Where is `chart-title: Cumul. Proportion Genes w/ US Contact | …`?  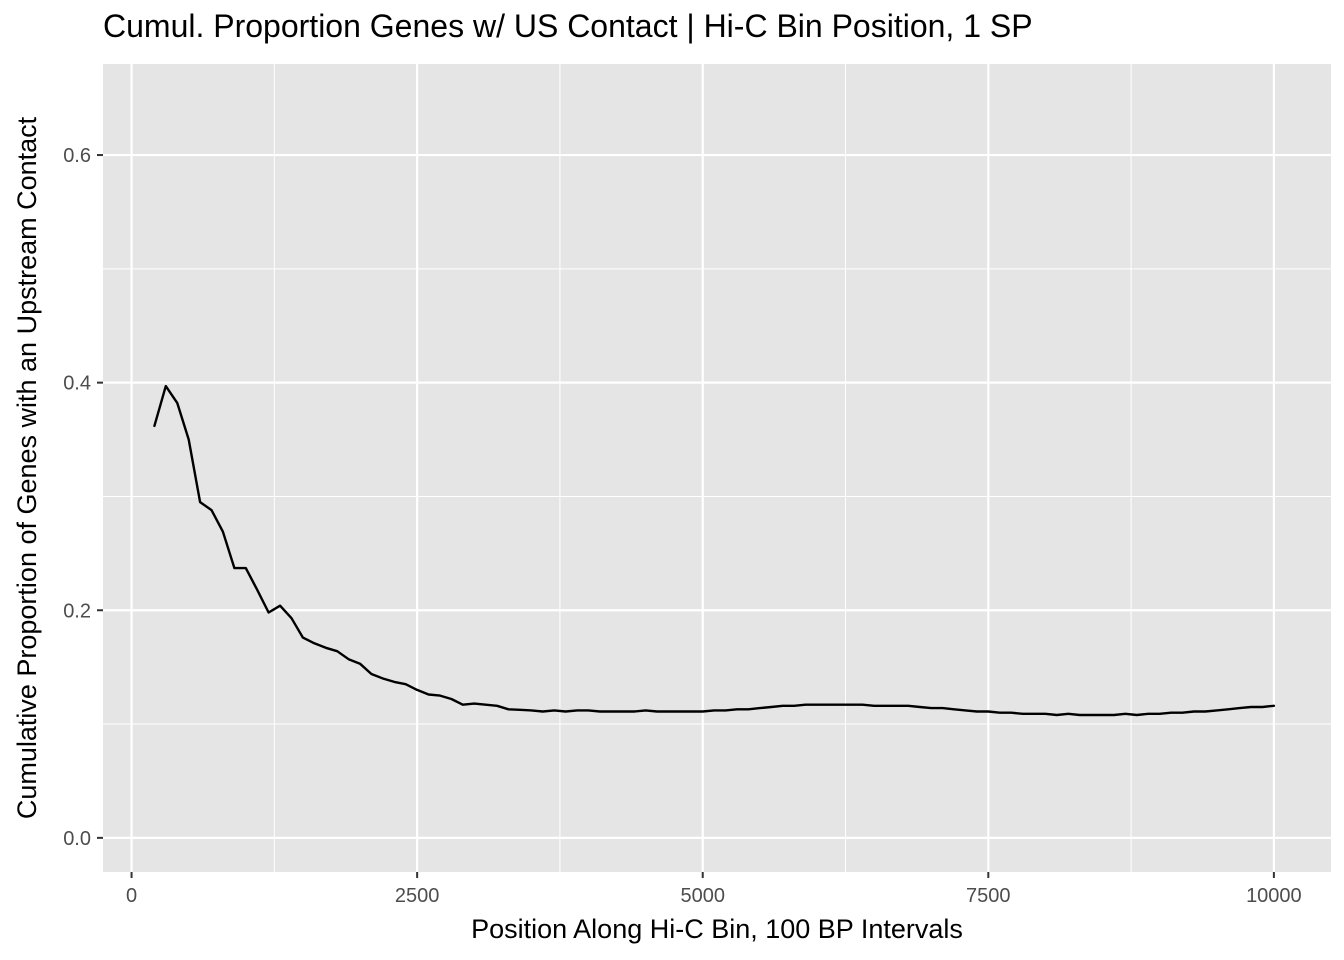
chart-title: Cumul. Proportion Genes w/ US Contact | … is located at coordinates (568, 26).